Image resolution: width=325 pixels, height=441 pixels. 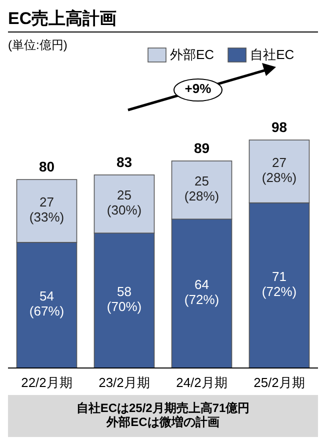 What do you see at coordinates (279, 170) in the screenshot?
I see `data-label: 27 (28%)` at bounding box center [279, 170].